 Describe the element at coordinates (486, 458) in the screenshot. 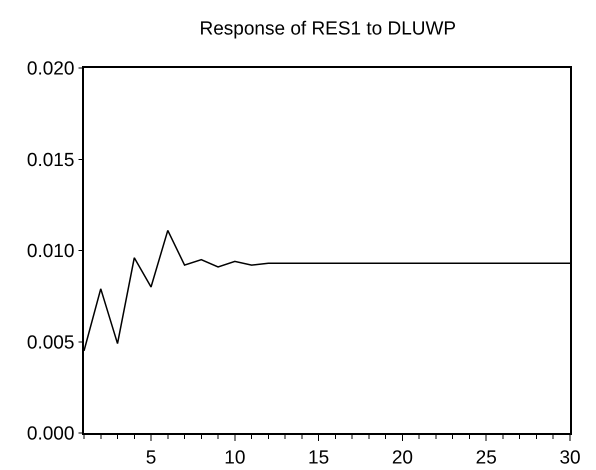

I see `x-tick-label: 25` at that location.